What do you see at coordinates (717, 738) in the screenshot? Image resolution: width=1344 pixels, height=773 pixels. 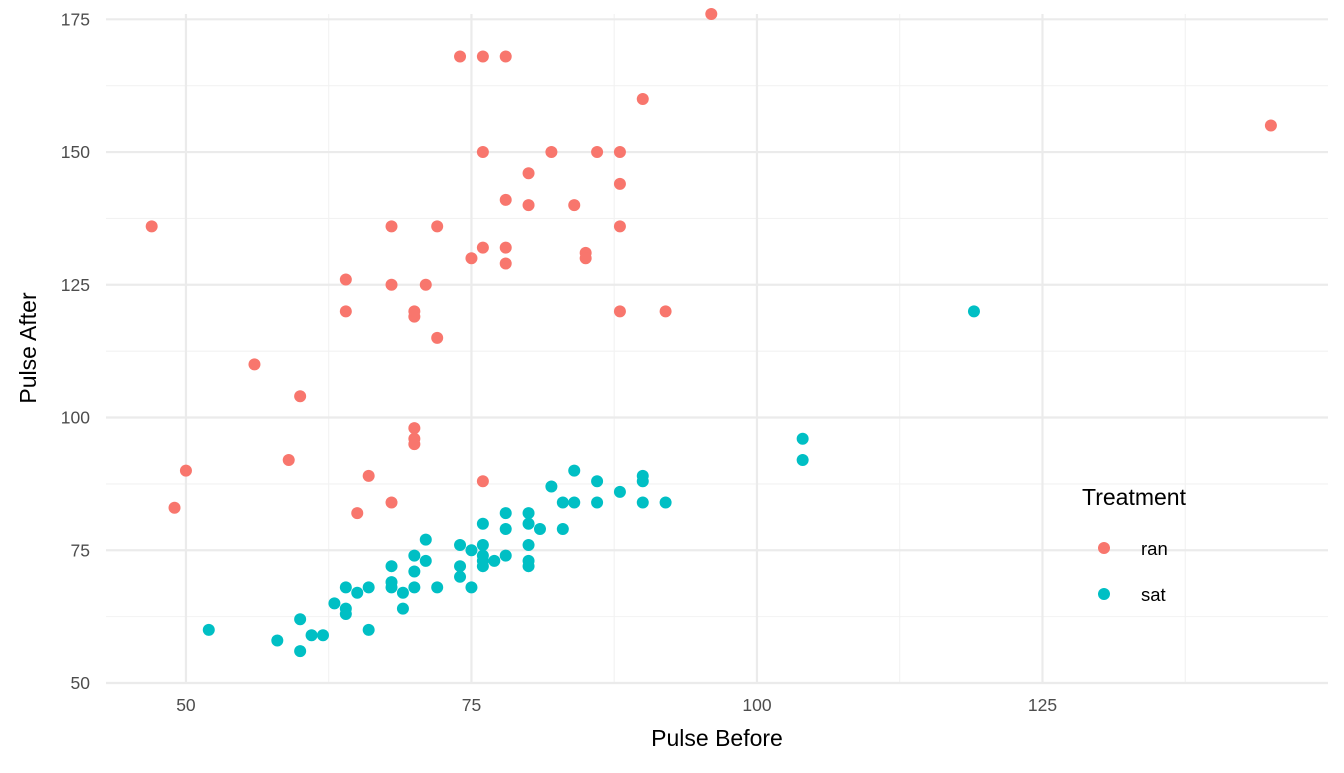 I see `x-axis-title: Pulse Before` at bounding box center [717, 738].